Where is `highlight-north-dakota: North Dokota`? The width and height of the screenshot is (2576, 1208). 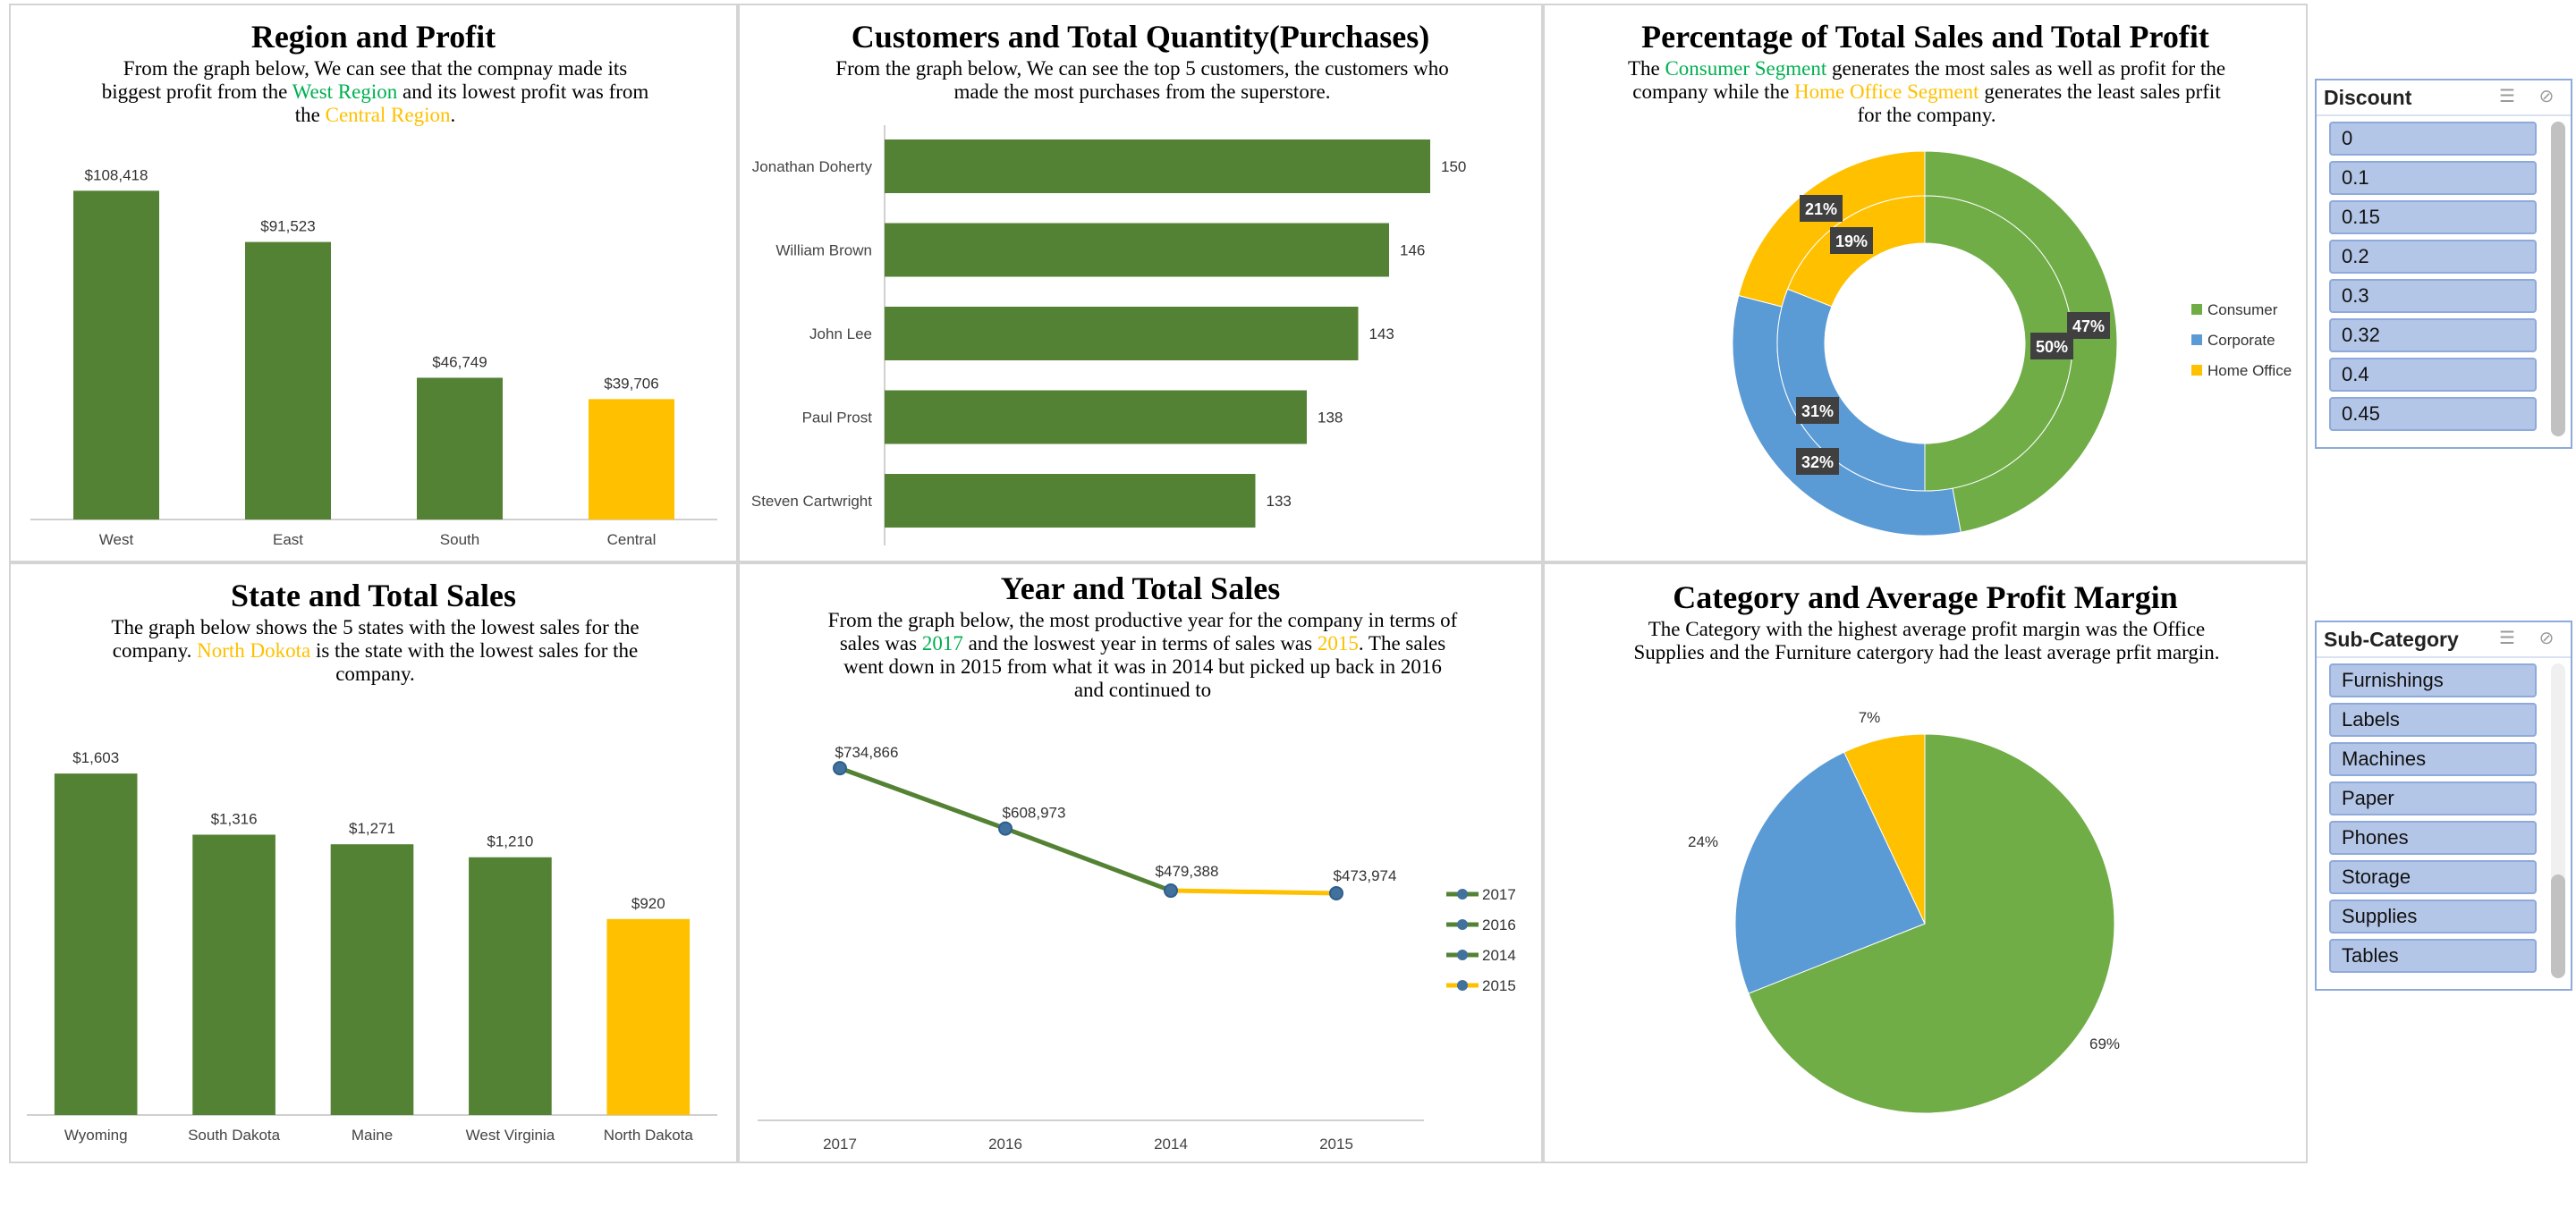
highlight-north-dakota: North Dokota is located at coordinates (254, 650).